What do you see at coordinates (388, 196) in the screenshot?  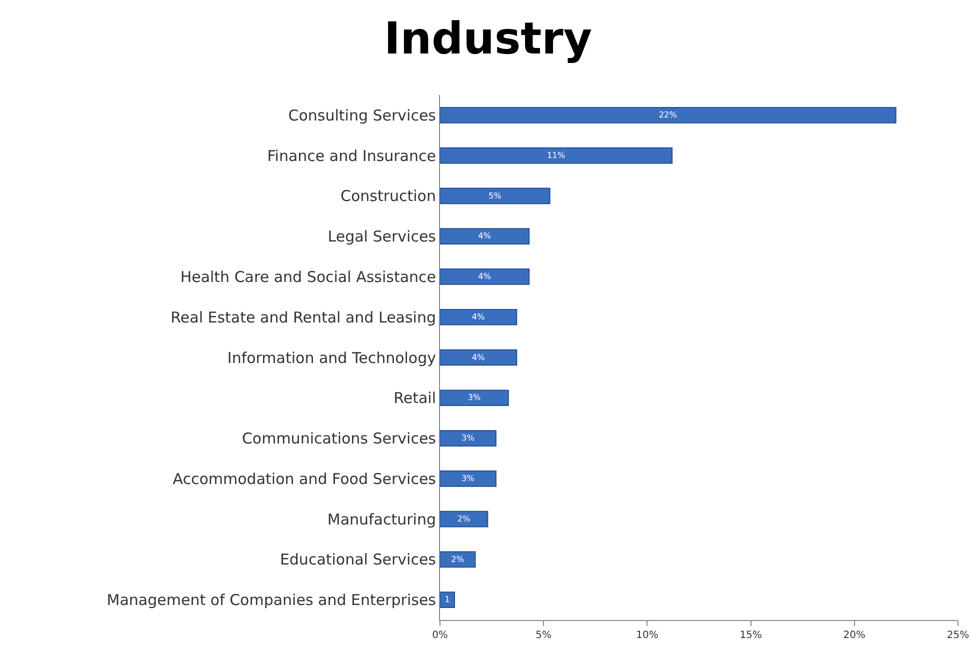 I see `y-tick-label: Construction` at bounding box center [388, 196].